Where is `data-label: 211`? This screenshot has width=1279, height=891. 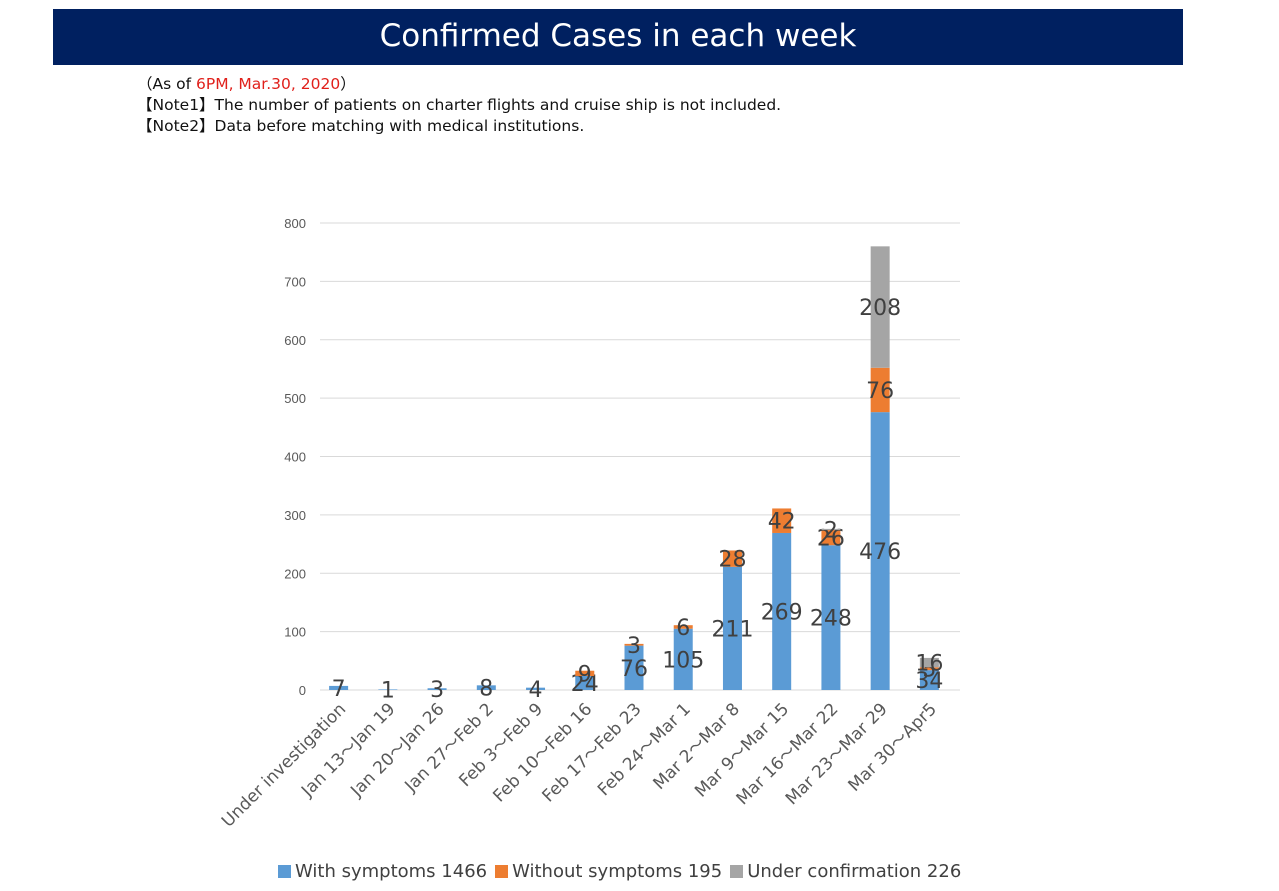
data-label: 211 is located at coordinates (732, 629).